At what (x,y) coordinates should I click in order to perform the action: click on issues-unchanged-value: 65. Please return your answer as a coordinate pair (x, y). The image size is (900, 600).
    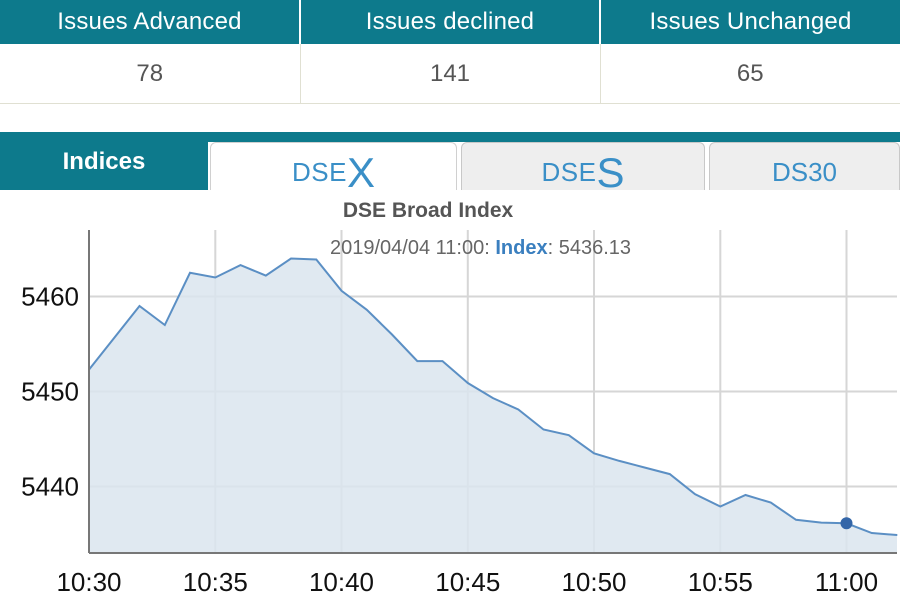
    Looking at the image, I should click on (750, 74).